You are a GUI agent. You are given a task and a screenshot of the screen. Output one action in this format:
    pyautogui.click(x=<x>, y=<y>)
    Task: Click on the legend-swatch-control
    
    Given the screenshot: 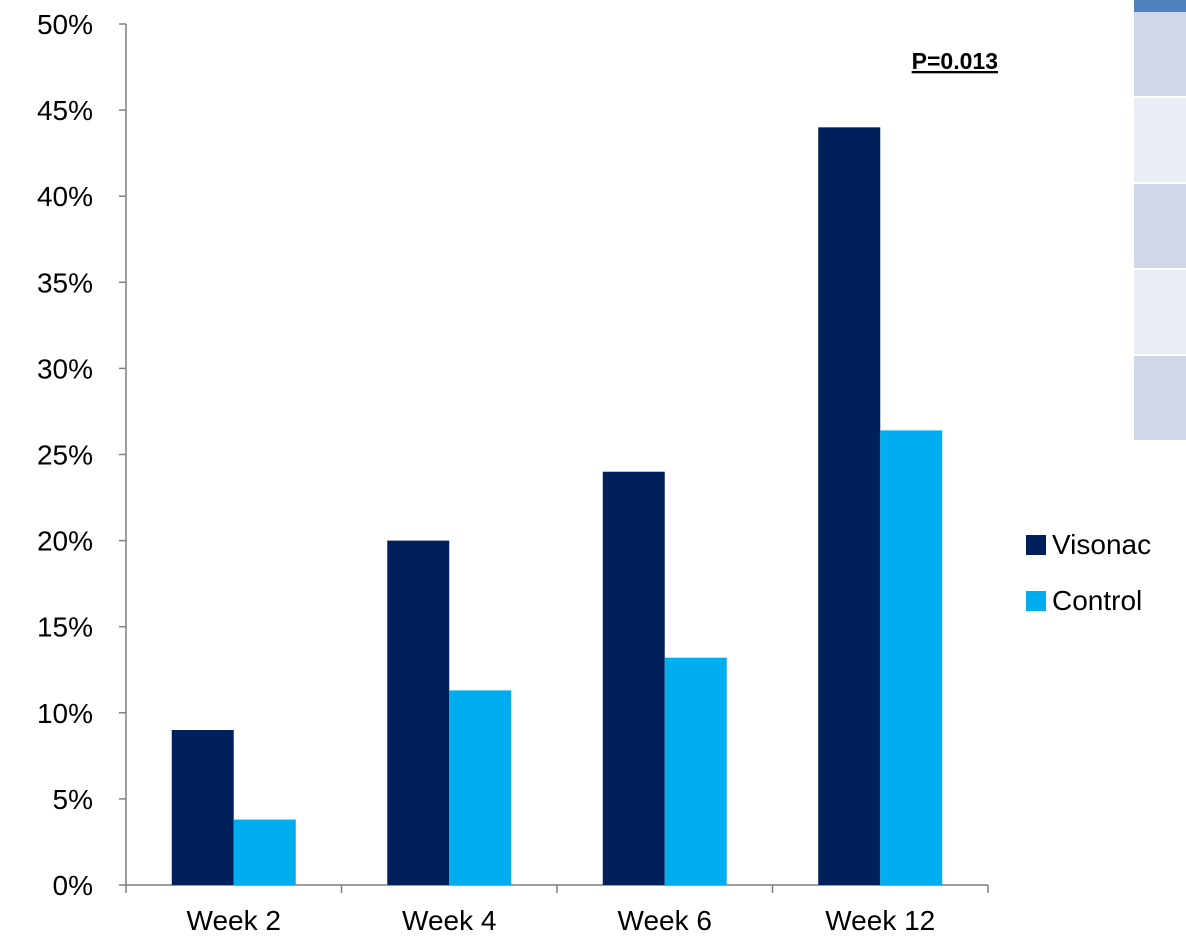 What is the action you would take?
    pyautogui.click(x=1036, y=601)
    